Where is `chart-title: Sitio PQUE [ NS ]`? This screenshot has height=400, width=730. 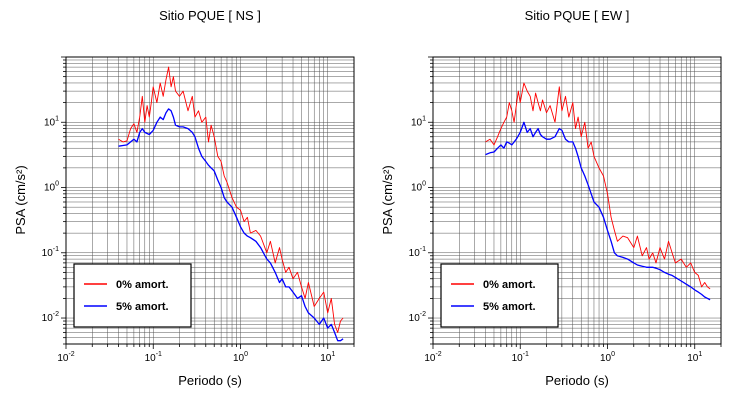
chart-title: Sitio PQUE [ NS ] is located at coordinates (210, 15).